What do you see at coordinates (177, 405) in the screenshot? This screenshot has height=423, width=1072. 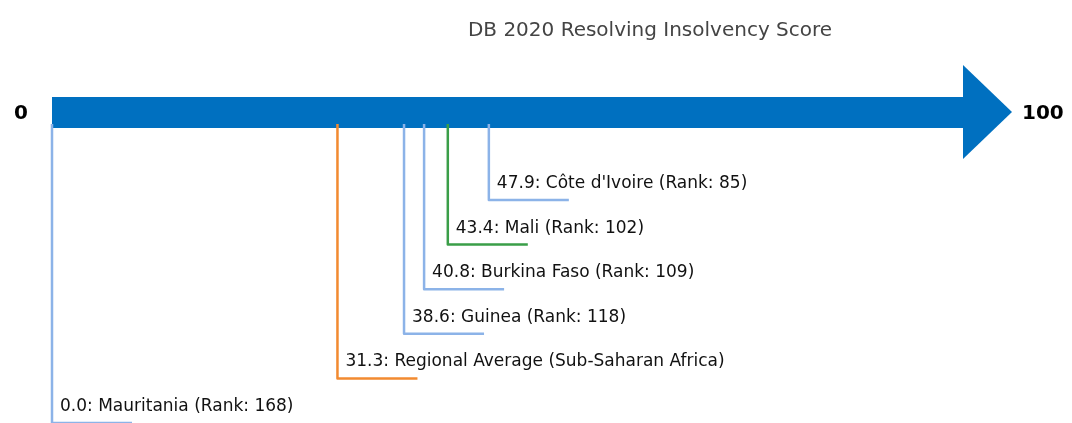 I see `data-label: 0.0: Mauritania (Rank: 168)` at bounding box center [177, 405].